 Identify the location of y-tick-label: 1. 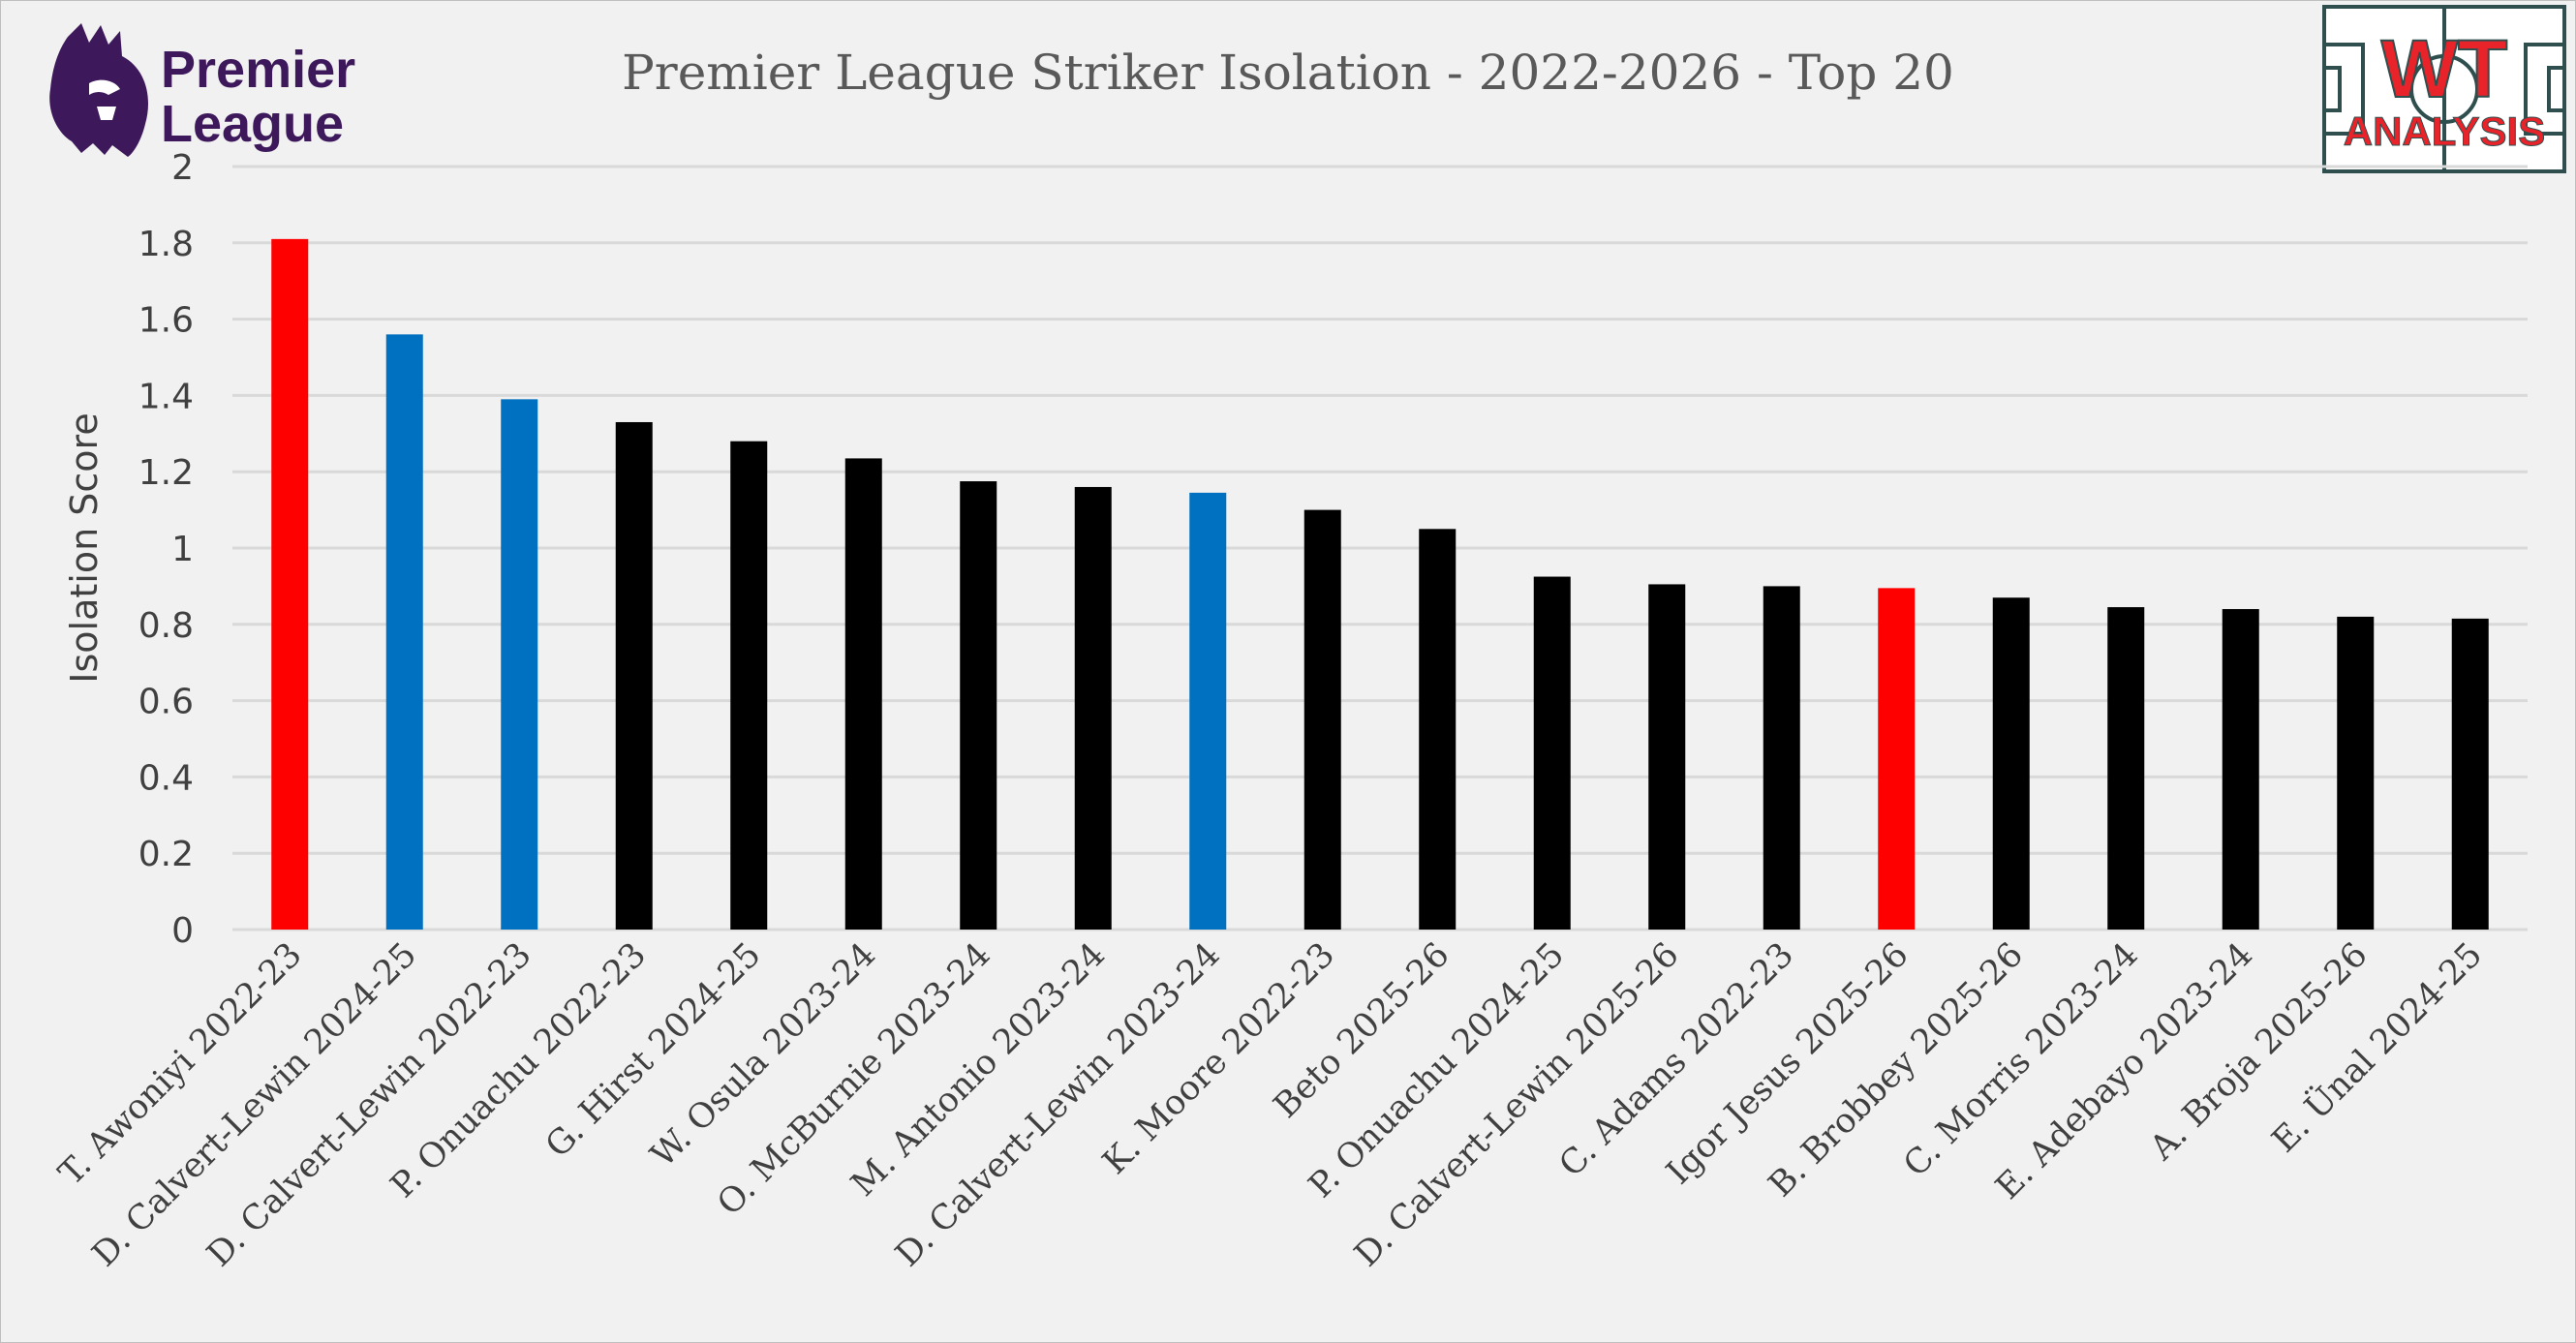
(182, 549).